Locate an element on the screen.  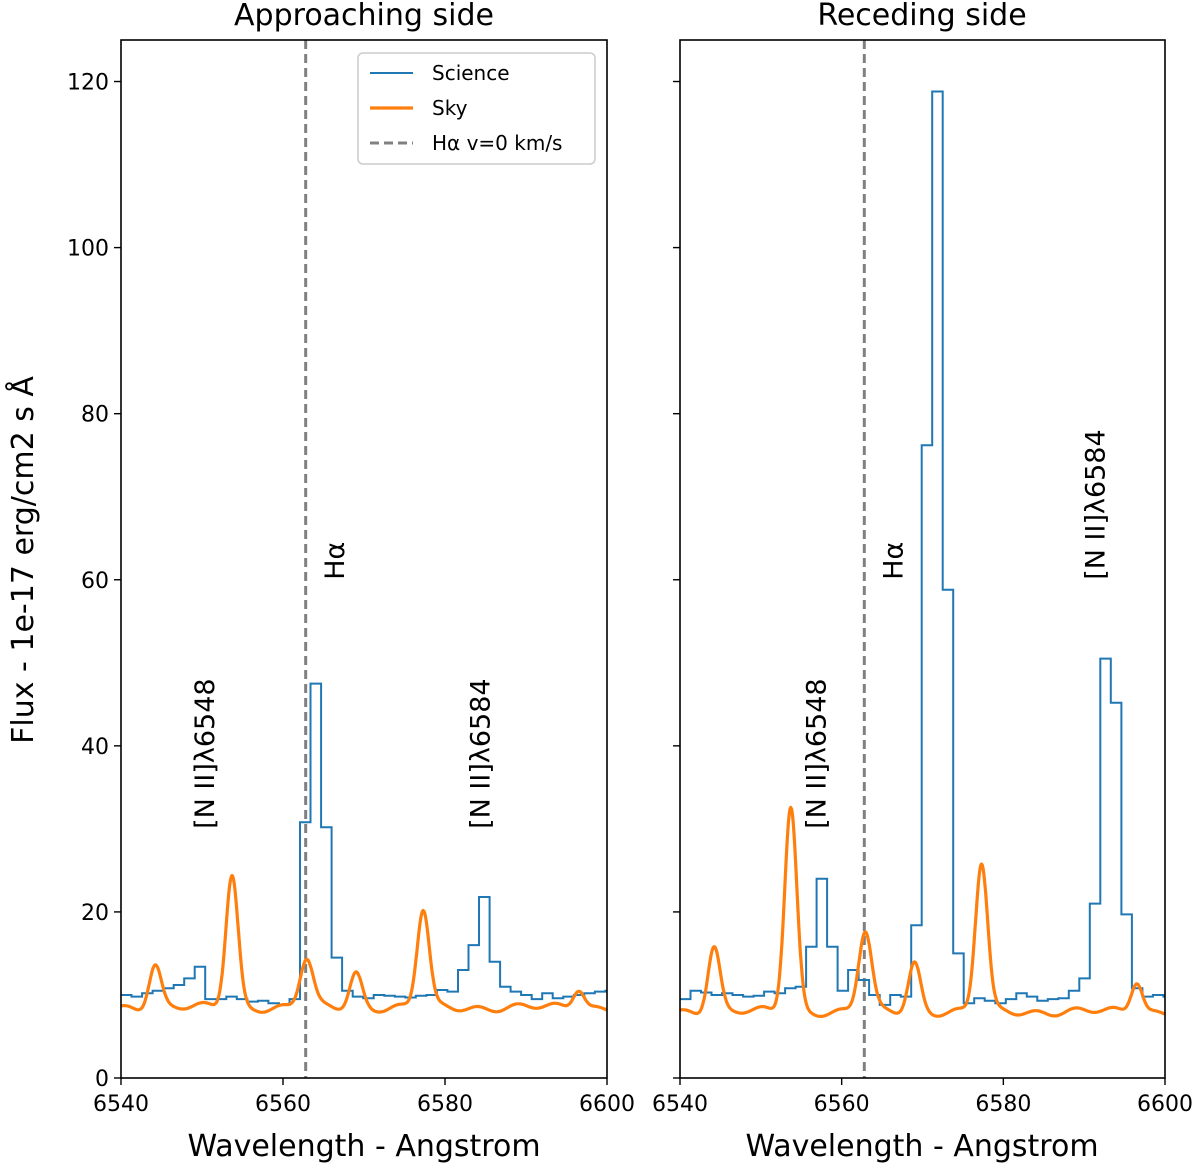
y-tick-label: 40 is located at coordinates (95, 747).